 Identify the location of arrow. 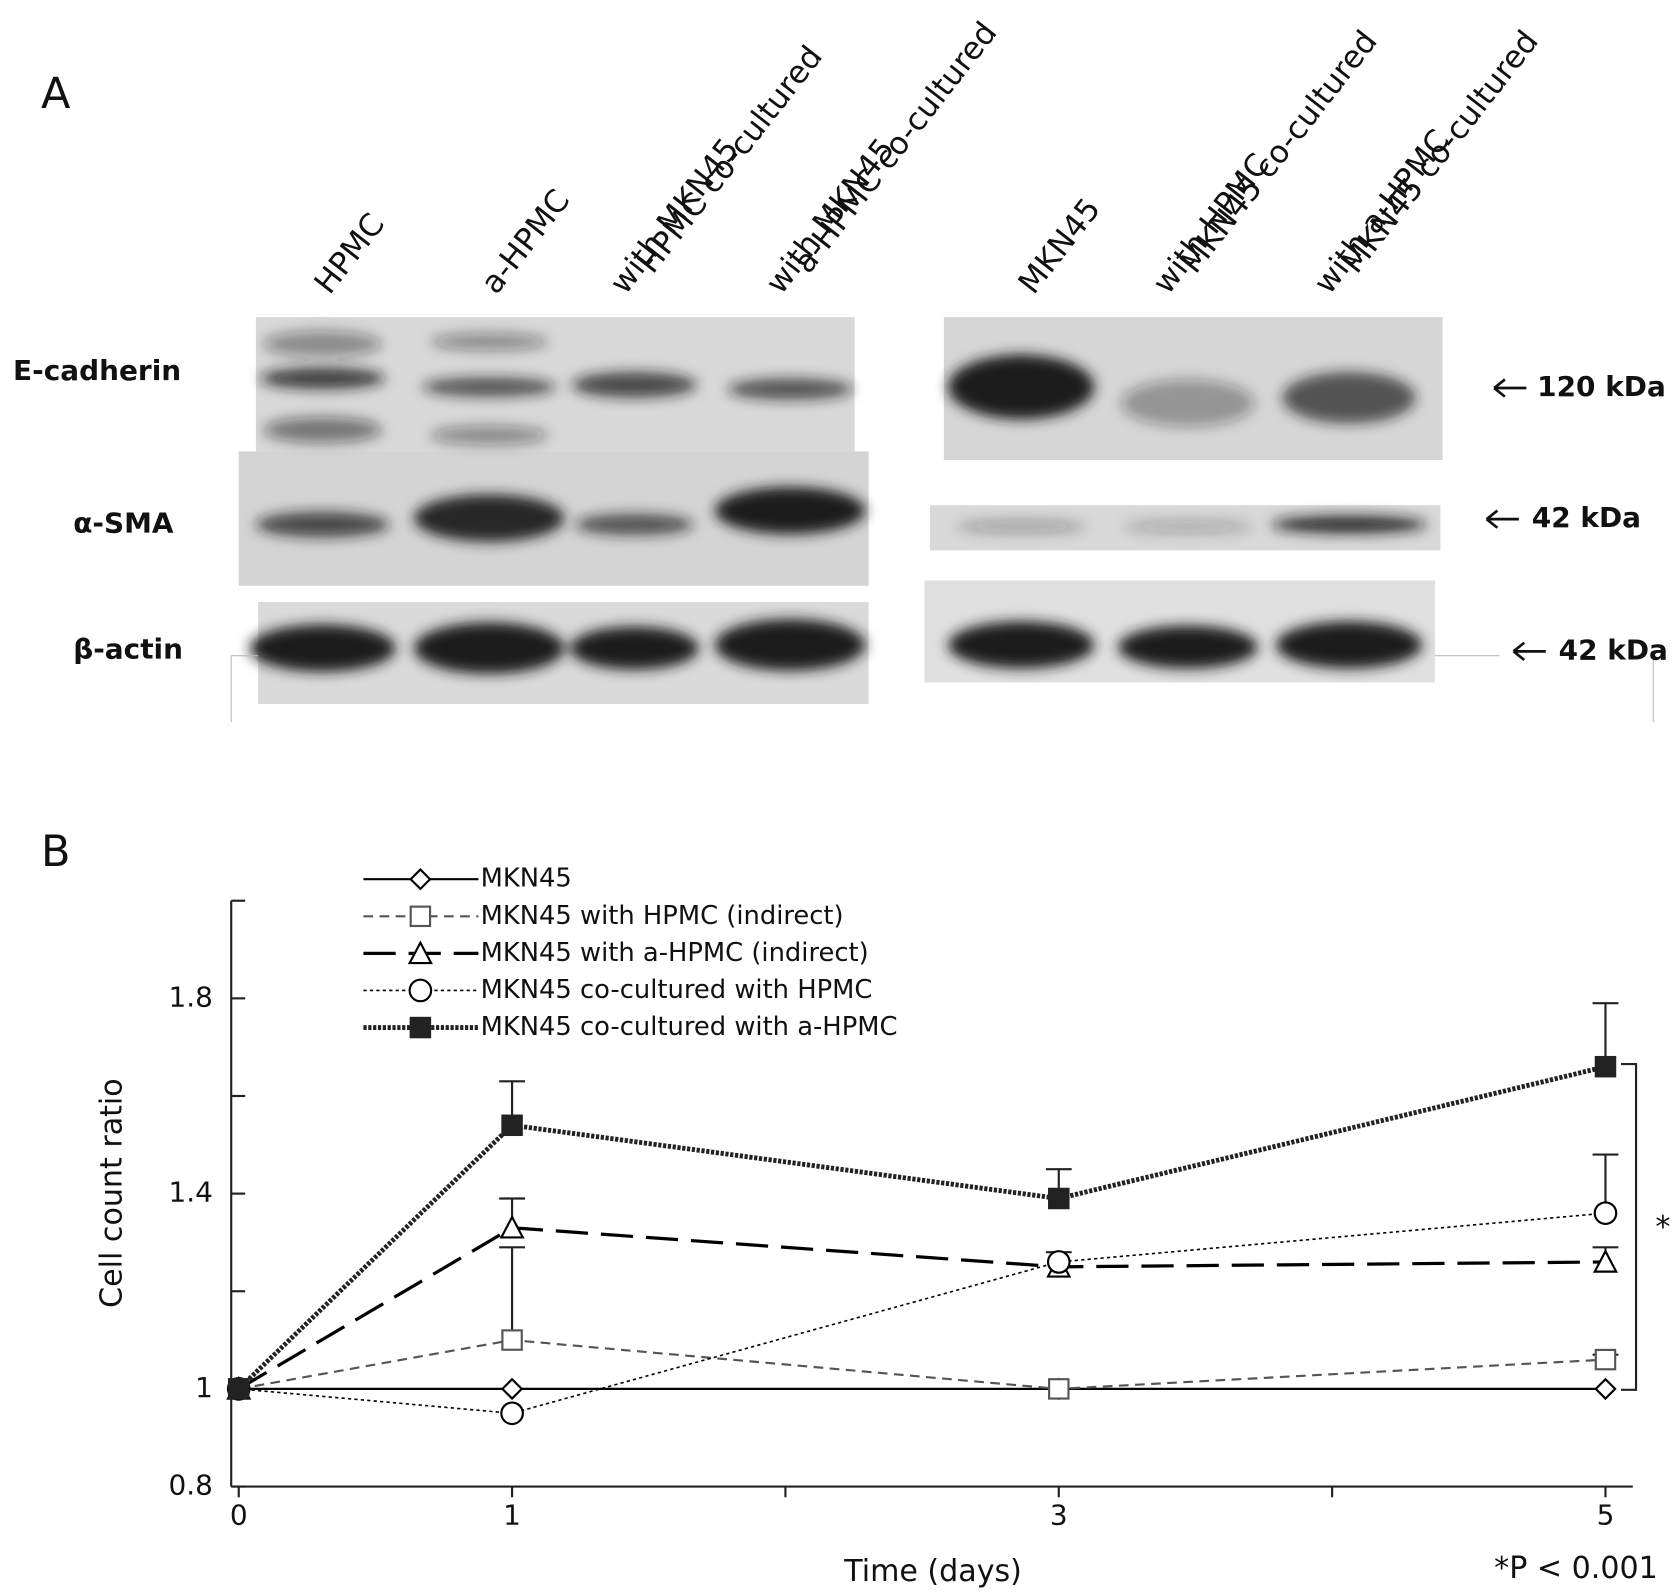
(1515, 520).